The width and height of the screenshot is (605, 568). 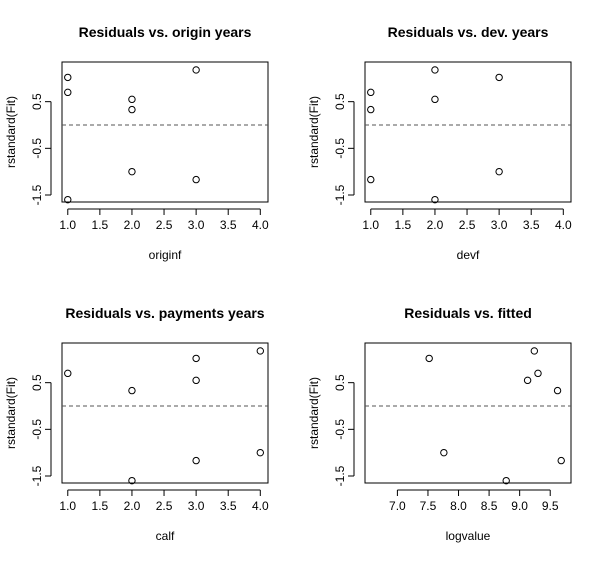 What do you see at coordinates (314, 413) in the screenshot?
I see `panel-4-y-axis-title: rstandard(Fit)` at bounding box center [314, 413].